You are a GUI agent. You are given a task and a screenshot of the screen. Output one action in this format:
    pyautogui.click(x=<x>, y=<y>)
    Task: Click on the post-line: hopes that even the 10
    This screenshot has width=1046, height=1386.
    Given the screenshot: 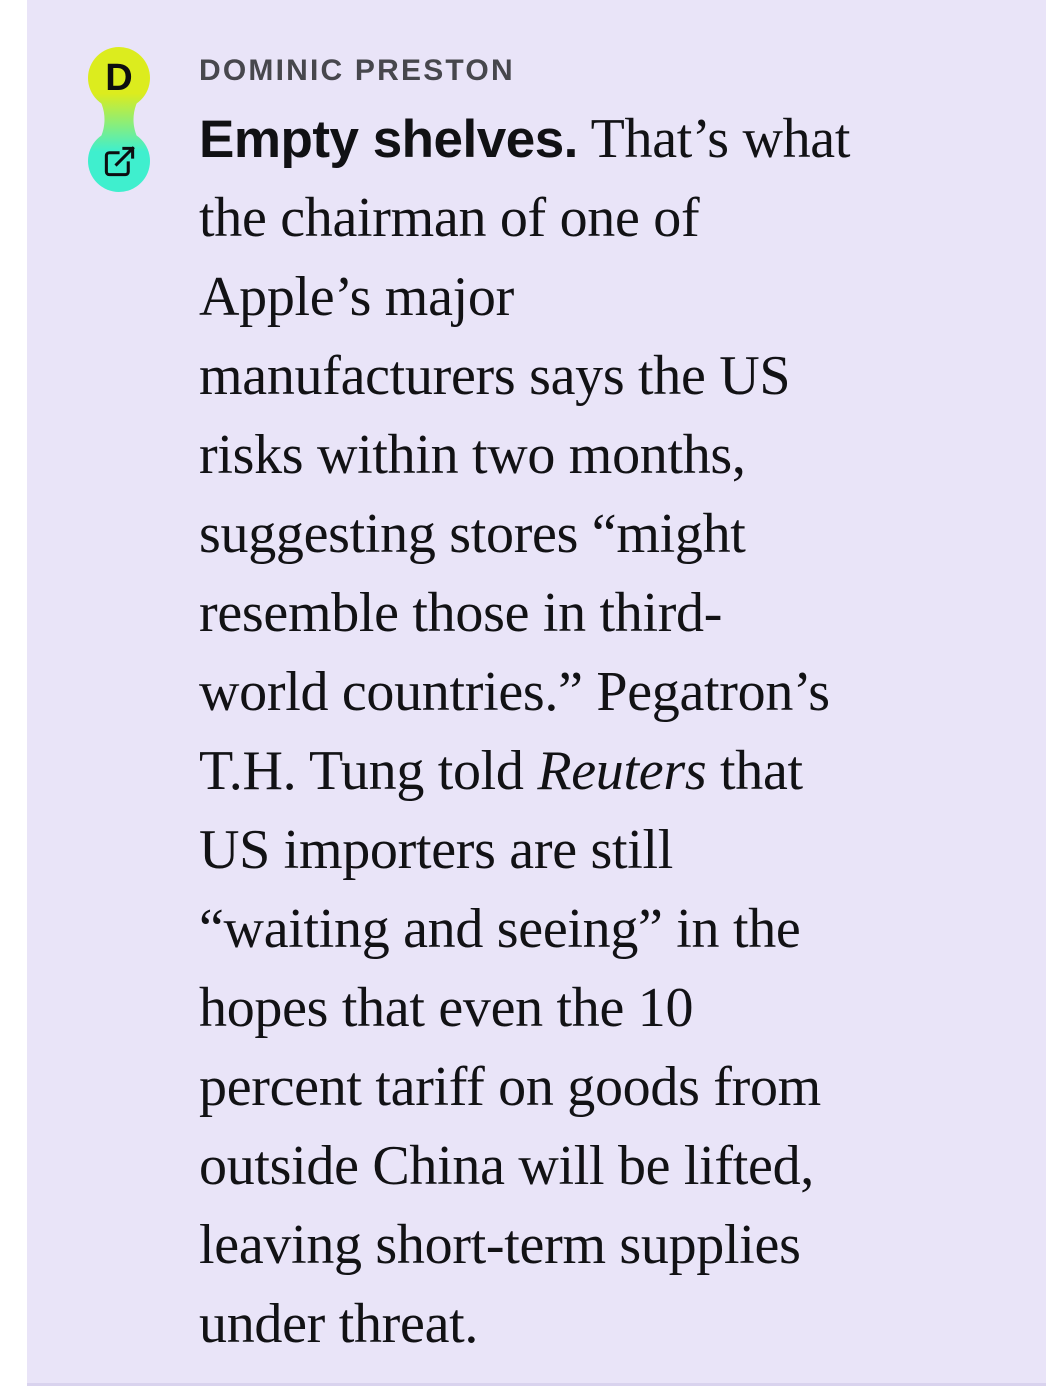 What is the action you would take?
    pyautogui.click(x=524, y=1008)
    